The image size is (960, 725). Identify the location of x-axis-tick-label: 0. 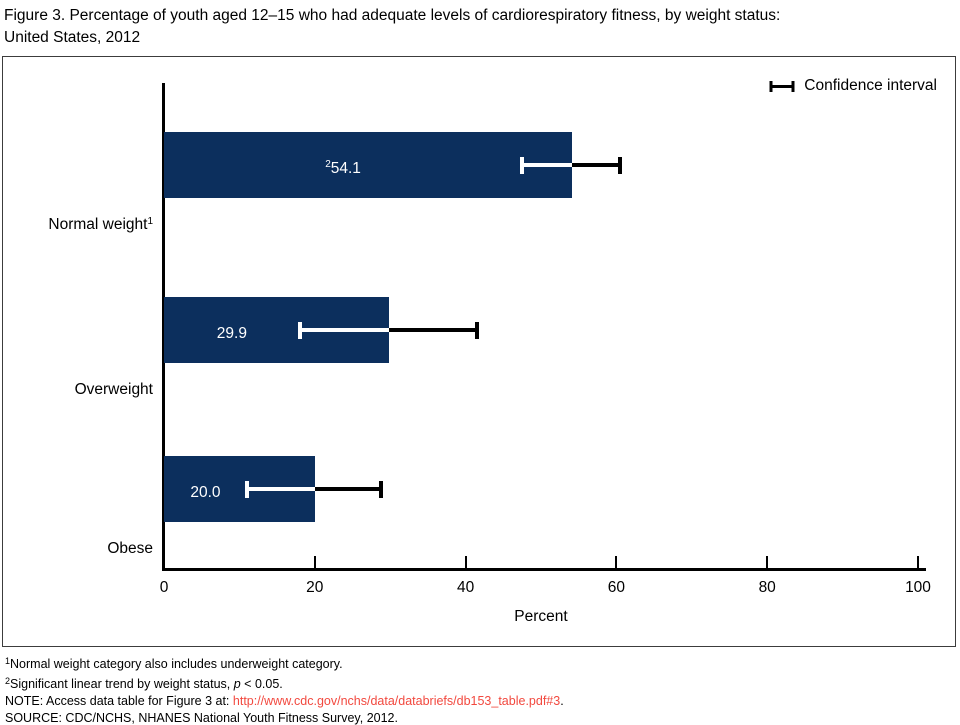
(164, 587).